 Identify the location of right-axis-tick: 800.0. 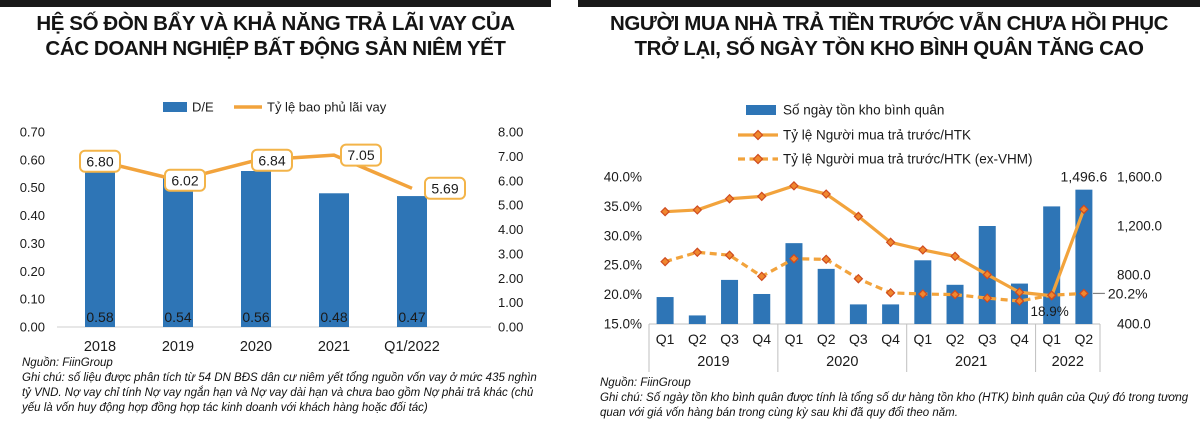
(1134, 275).